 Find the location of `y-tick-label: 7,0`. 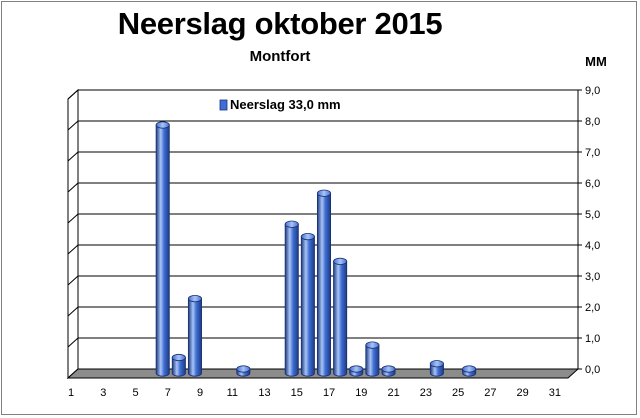

y-tick-label: 7,0 is located at coordinates (592, 153).